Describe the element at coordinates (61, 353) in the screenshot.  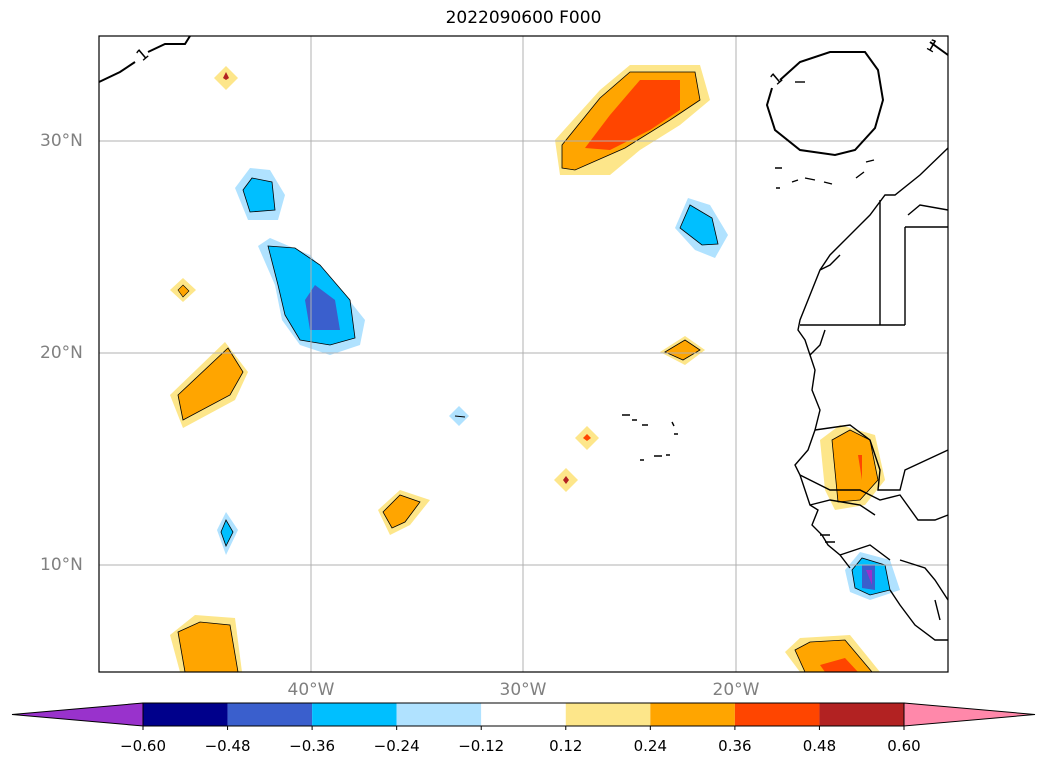
I see `lat-tick-label: 20°N` at that location.